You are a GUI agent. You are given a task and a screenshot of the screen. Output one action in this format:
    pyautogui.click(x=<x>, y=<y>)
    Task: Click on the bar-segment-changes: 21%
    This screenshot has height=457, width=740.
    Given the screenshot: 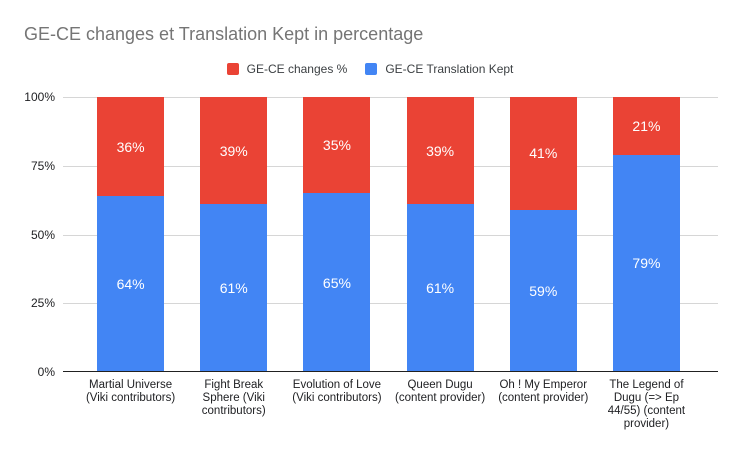 What is the action you would take?
    pyautogui.click(x=646, y=126)
    